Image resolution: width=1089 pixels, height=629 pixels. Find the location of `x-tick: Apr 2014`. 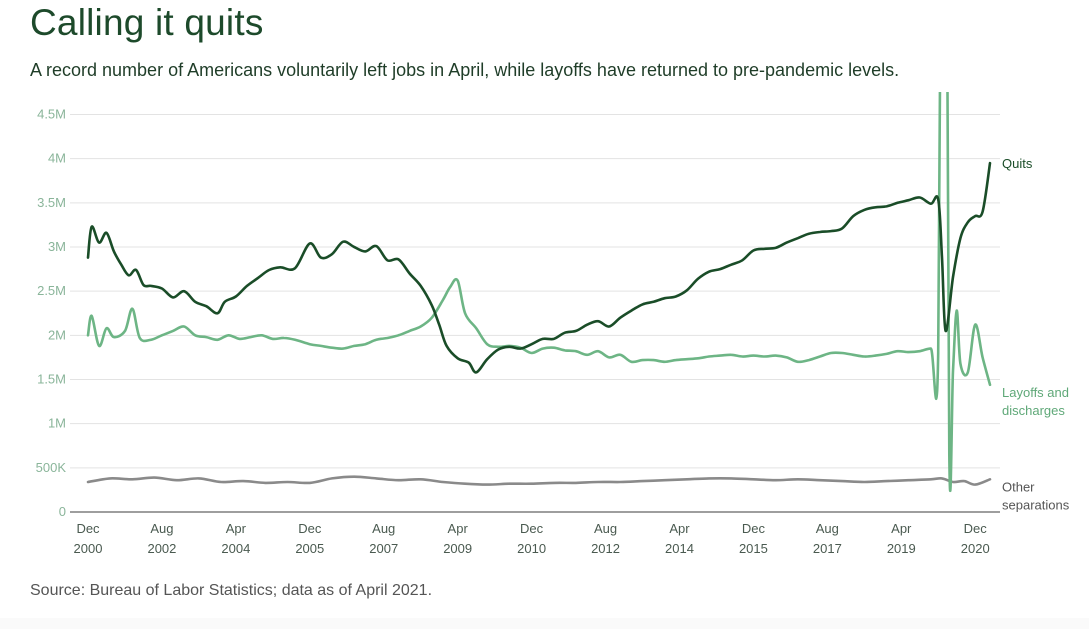

x-tick: Apr 2014 is located at coordinates (679, 538).